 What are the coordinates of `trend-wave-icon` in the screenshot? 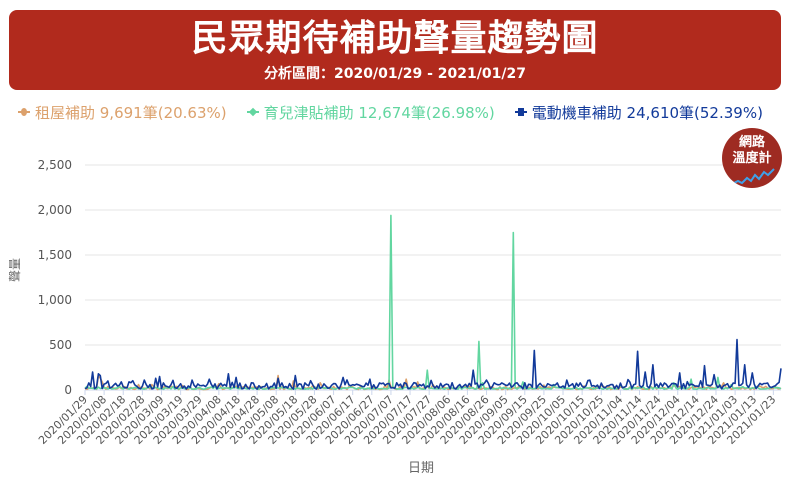 It's located at (753, 176).